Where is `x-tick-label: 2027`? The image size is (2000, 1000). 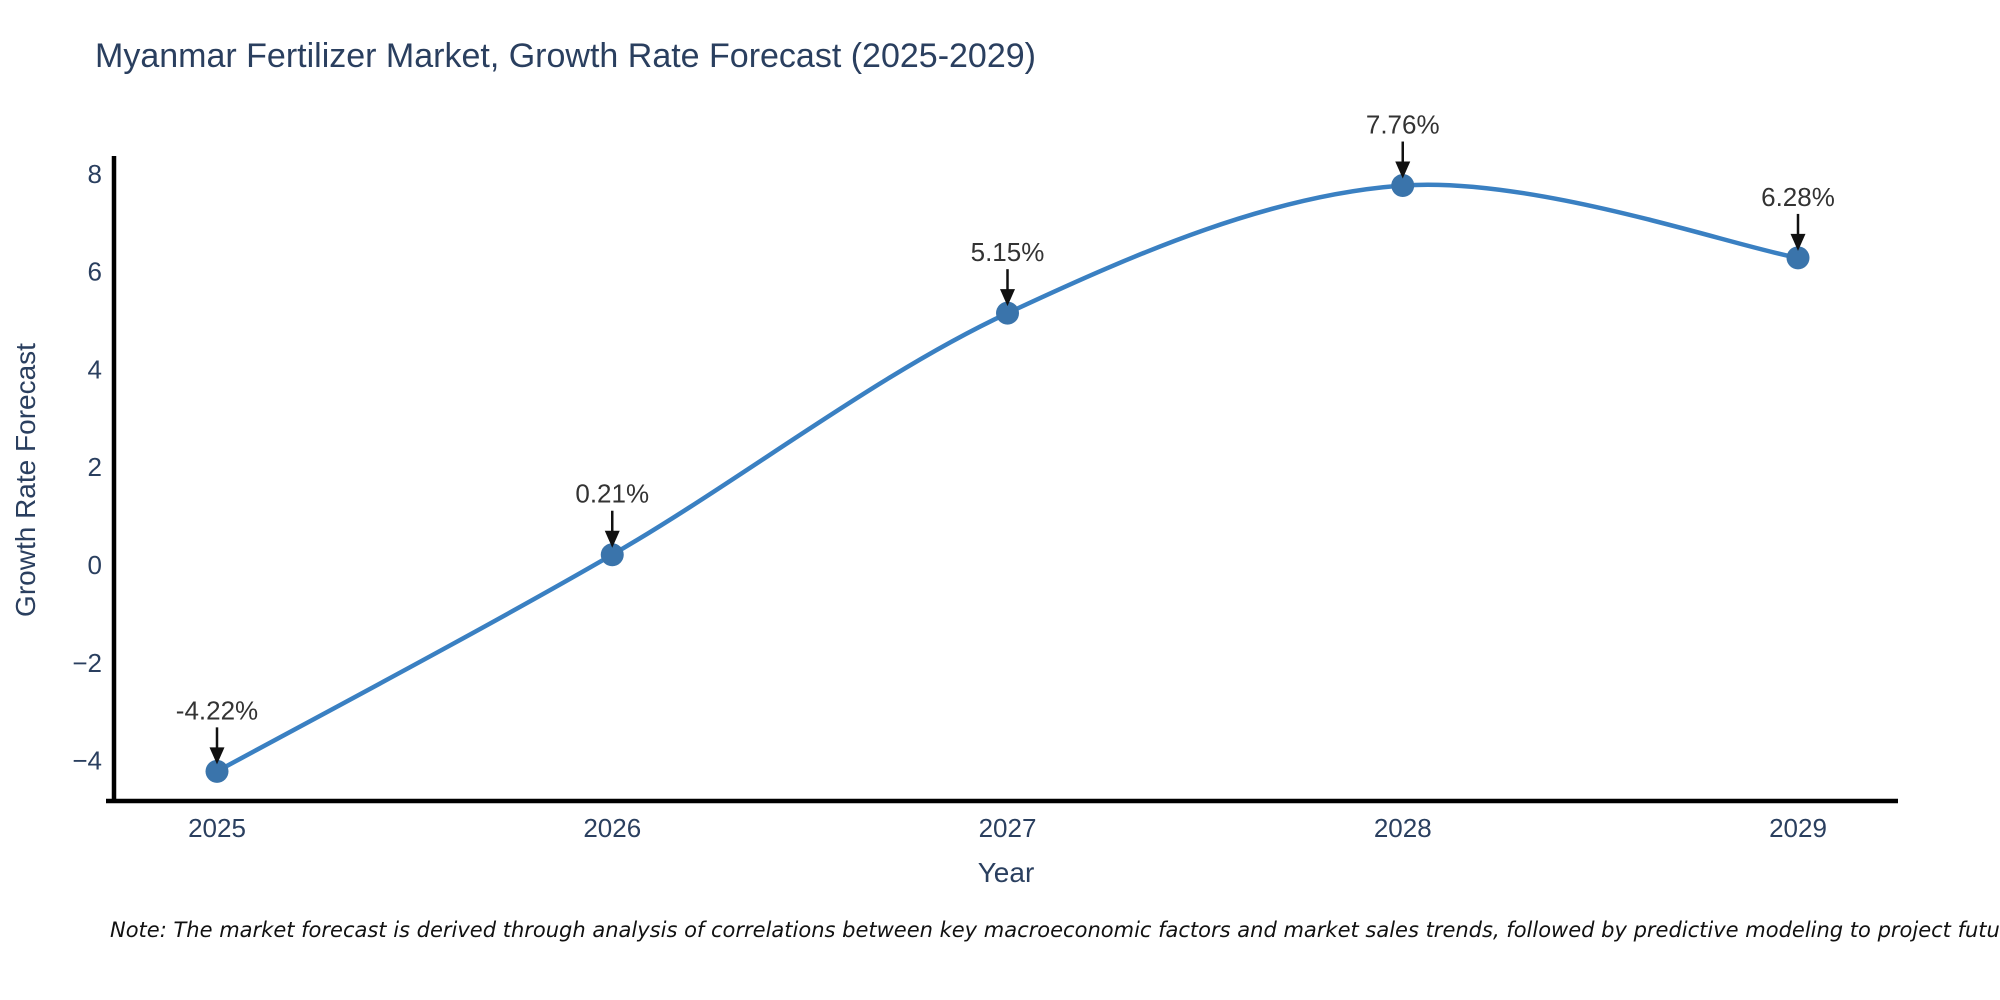
x-tick-label: 2027 is located at coordinates (1008, 828).